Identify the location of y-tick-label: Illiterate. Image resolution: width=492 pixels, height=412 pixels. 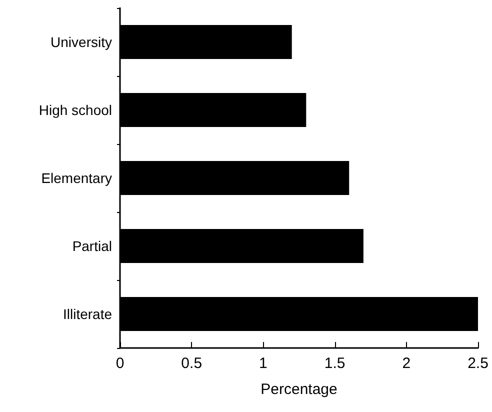
(87, 314).